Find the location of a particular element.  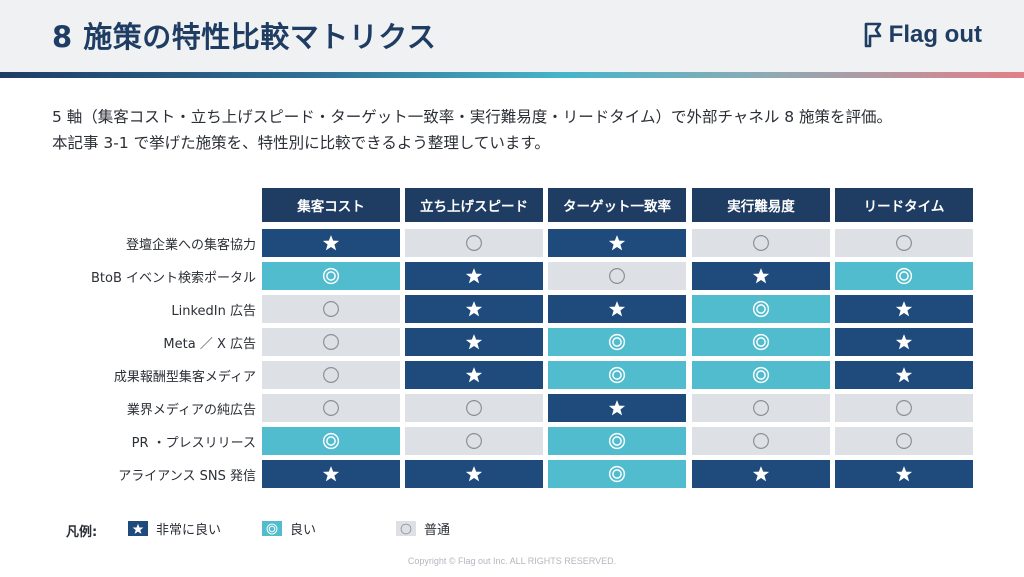

legend-item-good: 良い is located at coordinates (289, 528).